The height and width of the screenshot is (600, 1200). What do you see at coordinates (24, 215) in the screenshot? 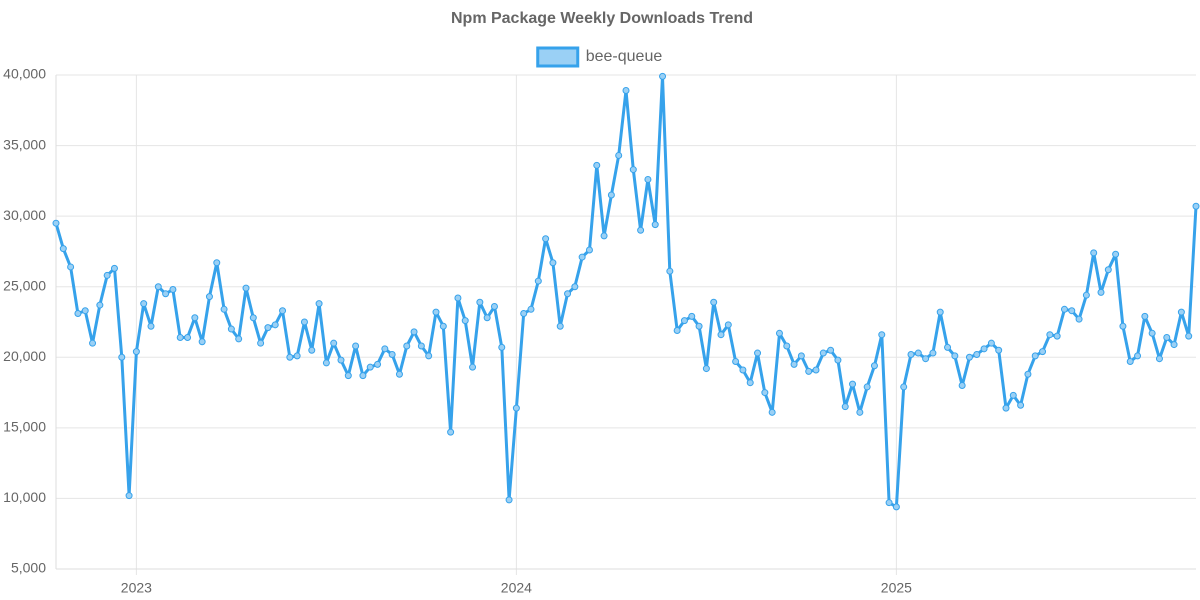
I see `y-tick-label: 30,000` at bounding box center [24, 215].